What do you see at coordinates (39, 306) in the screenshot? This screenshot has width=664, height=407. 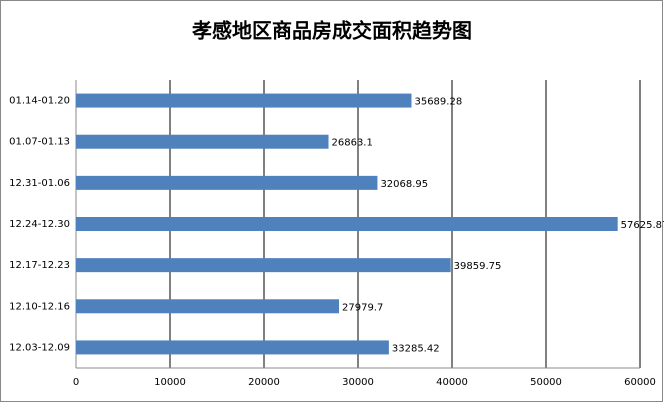 I see `y-tick-label: 12.10-12.16` at bounding box center [39, 306].